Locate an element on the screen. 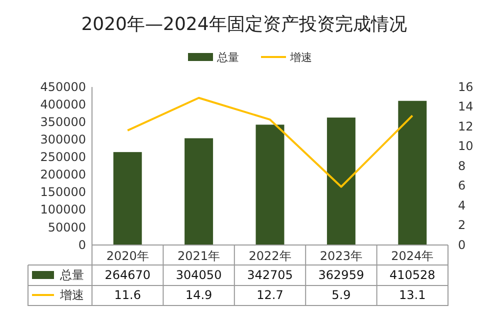  data-label: 304050 is located at coordinates (199, 275).